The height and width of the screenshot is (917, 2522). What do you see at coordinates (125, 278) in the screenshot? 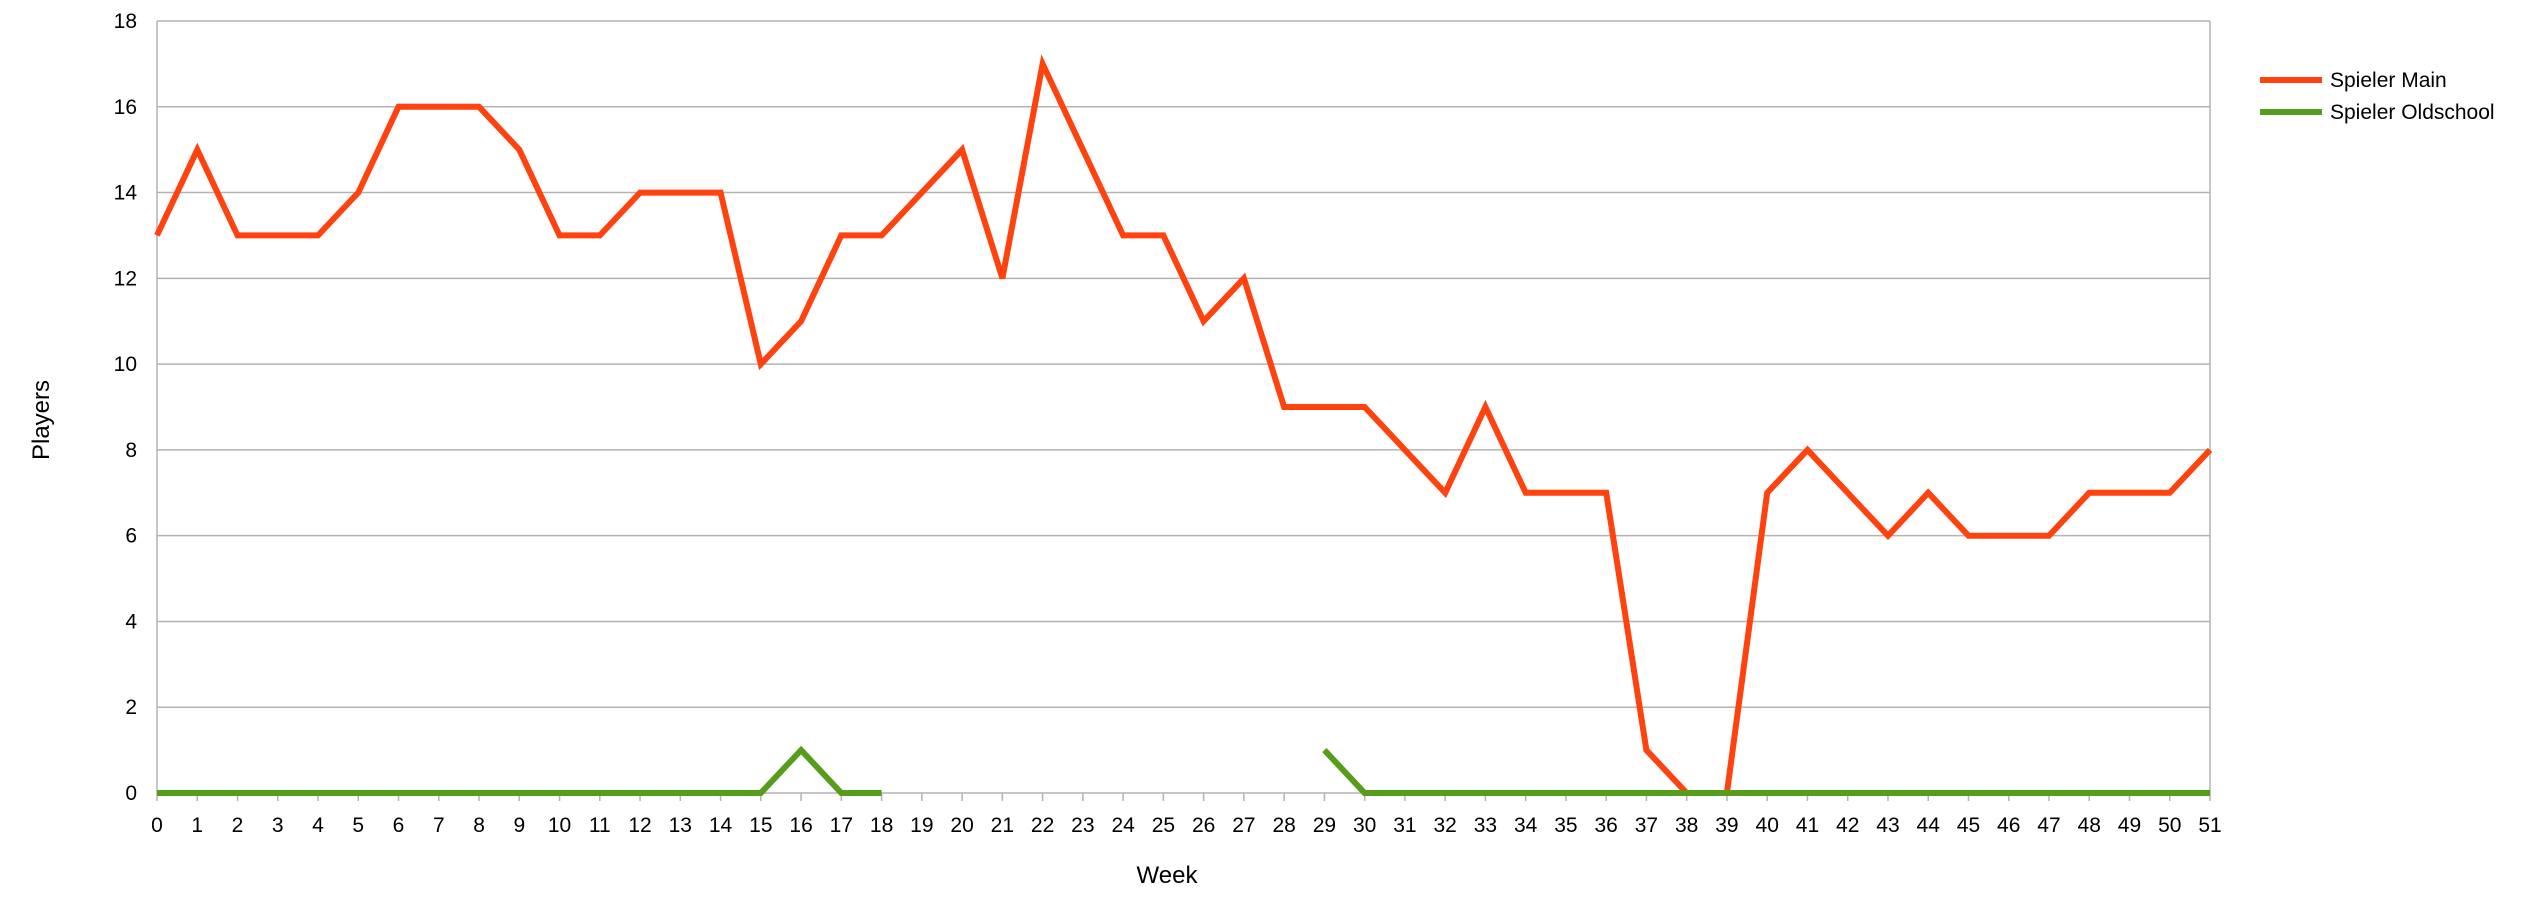
I see `y-tick-label: 12` at bounding box center [125, 278].